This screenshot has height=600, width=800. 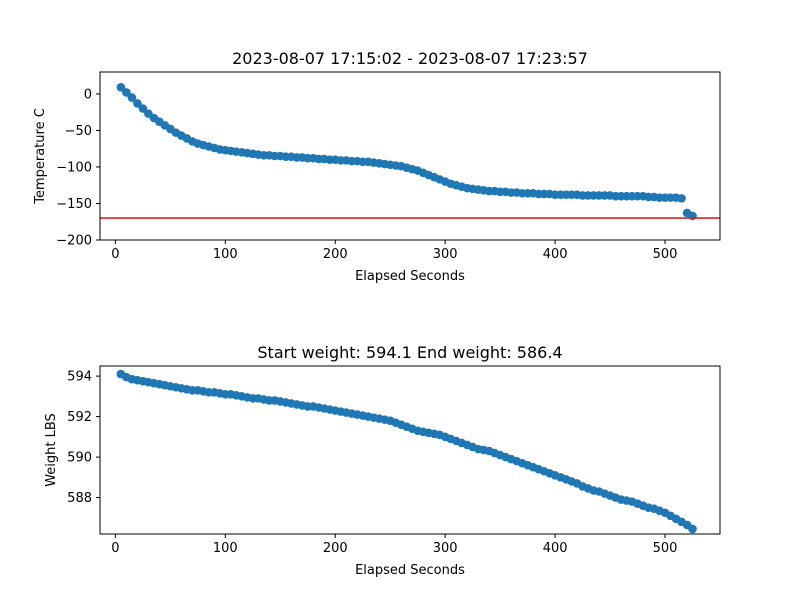 What do you see at coordinates (74, 241) in the screenshot?
I see `temperature-y-tick-label: −200` at bounding box center [74, 241].